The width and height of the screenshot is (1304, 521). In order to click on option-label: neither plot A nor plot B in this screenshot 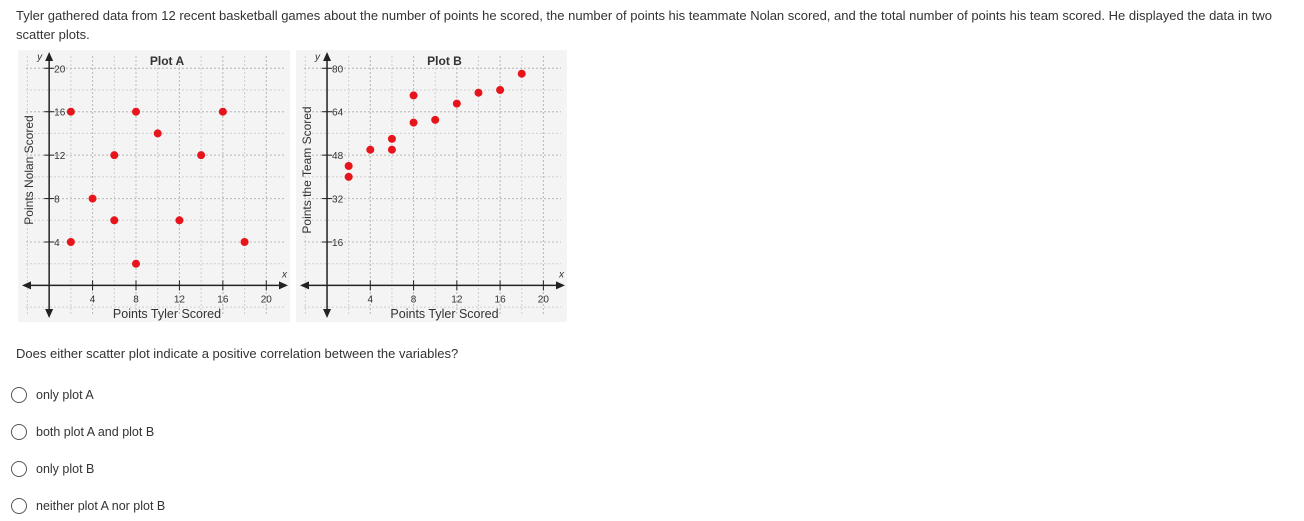, I will do `click(101, 506)`.